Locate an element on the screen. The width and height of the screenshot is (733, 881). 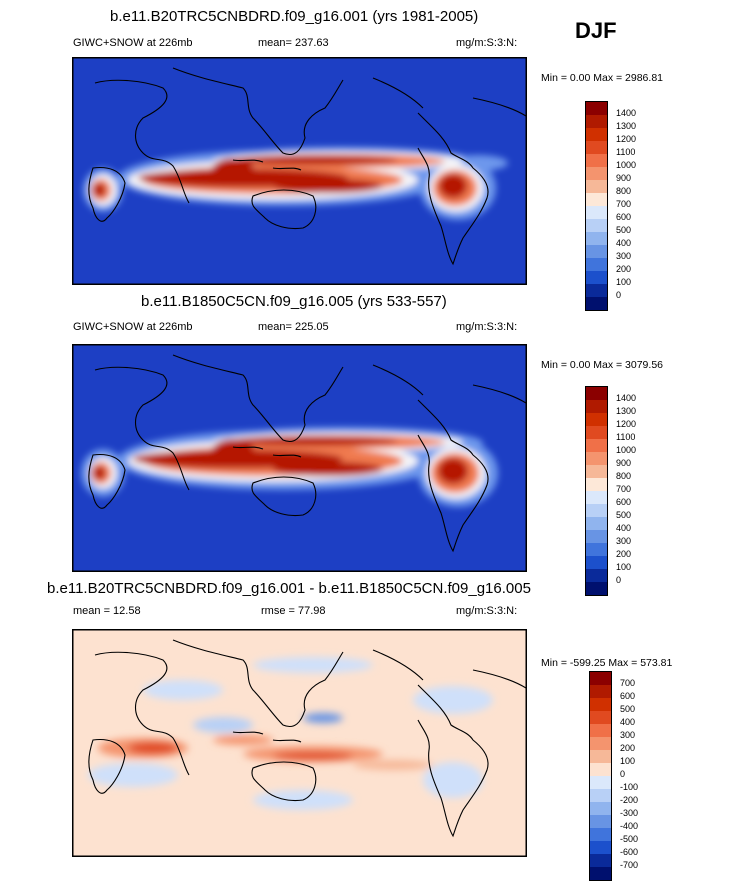
panel3-units-label: mg/m:S:3:N: is located at coordinates (487, 611).